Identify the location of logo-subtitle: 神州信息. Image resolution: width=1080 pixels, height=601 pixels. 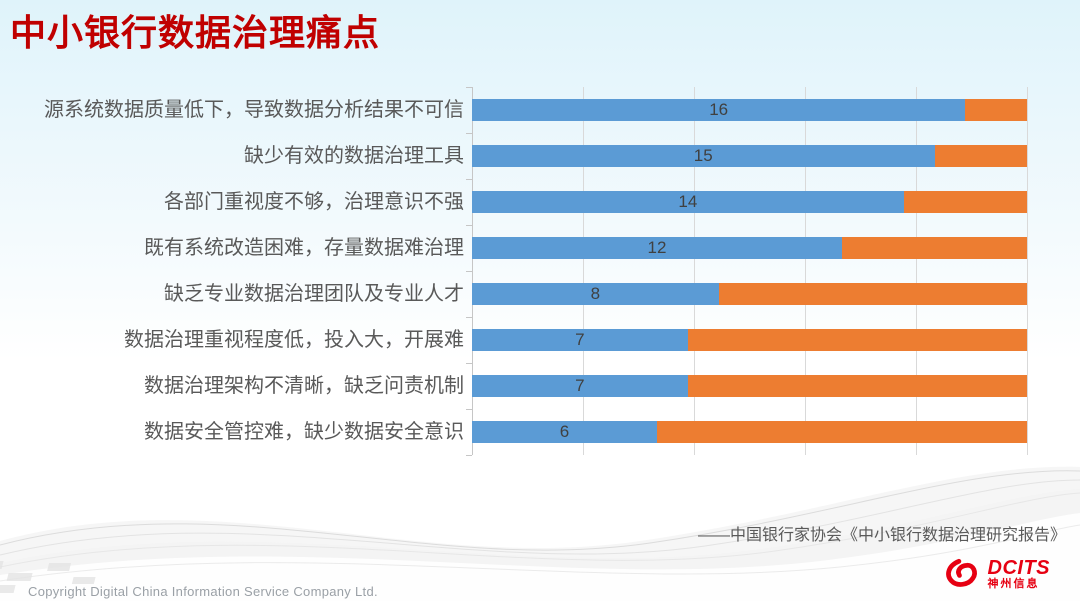
(1013, 583).